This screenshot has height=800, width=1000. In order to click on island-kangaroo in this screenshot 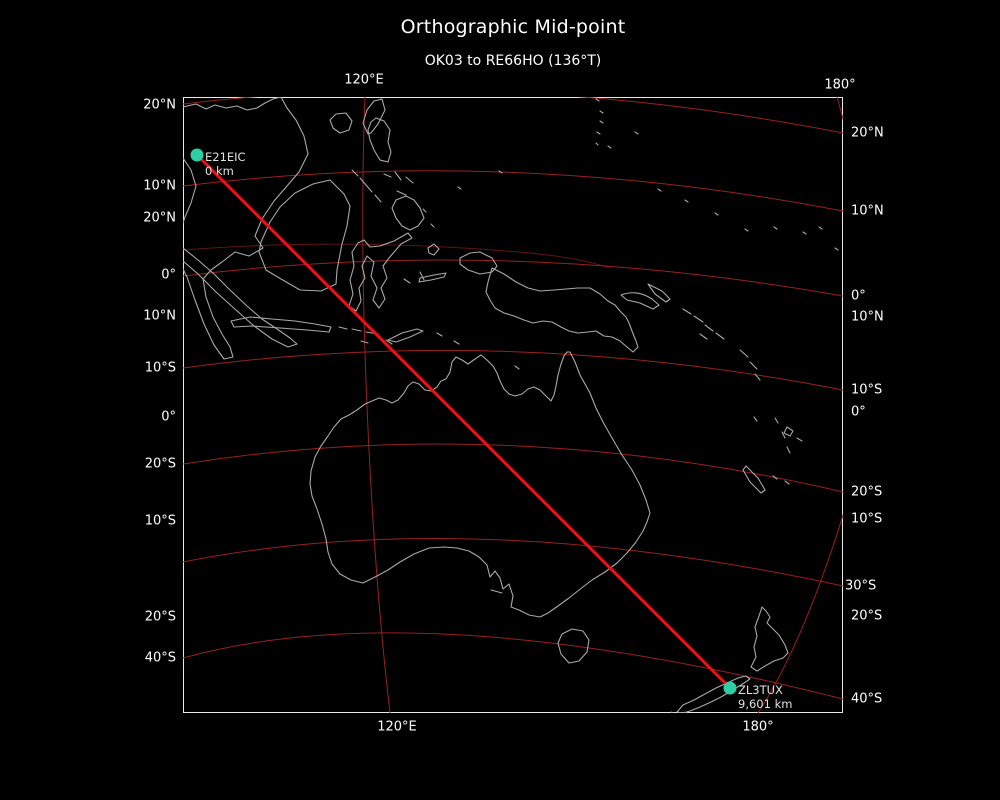, I will do `click(496, 591)`.